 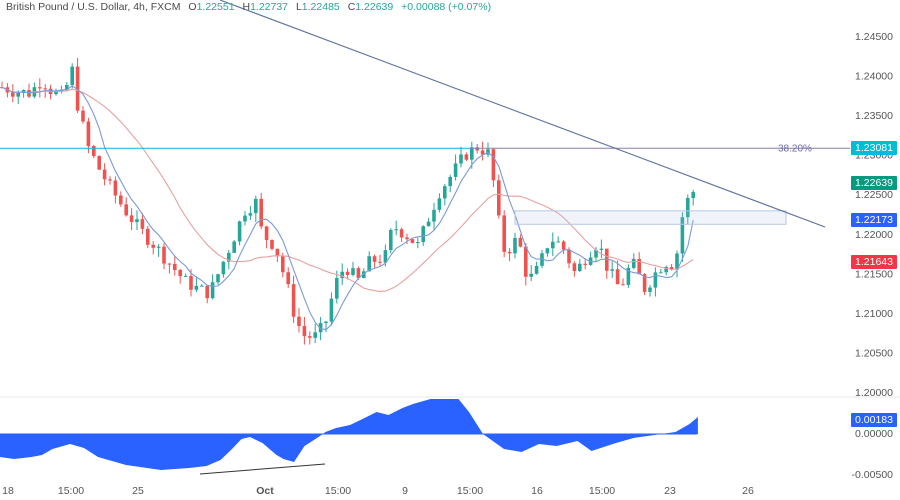 I want to click on open-value: 1.22551, so click(x=215, y=7).